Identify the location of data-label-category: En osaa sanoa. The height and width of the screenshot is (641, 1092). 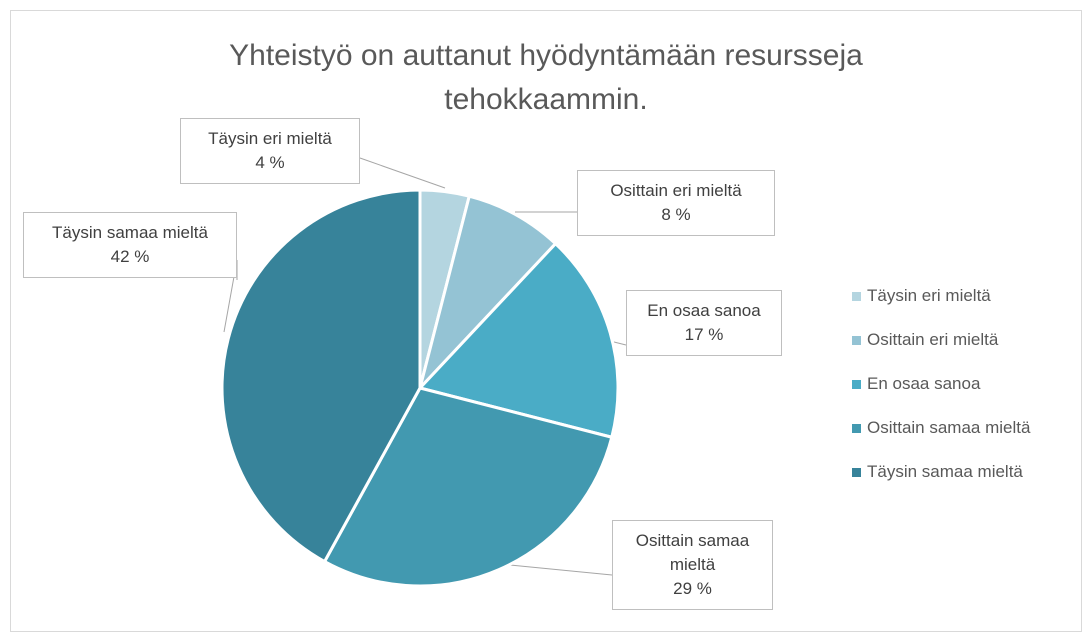
(704, 310).